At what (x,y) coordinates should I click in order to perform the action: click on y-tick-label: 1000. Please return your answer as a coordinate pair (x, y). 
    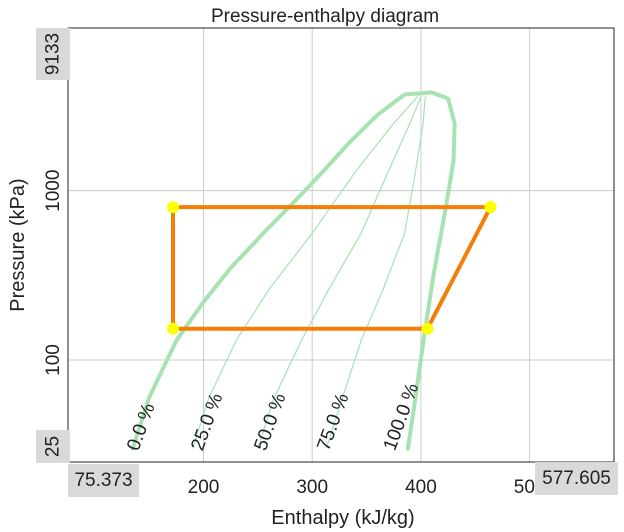
    Looking at the image, I should click on (53, 191).